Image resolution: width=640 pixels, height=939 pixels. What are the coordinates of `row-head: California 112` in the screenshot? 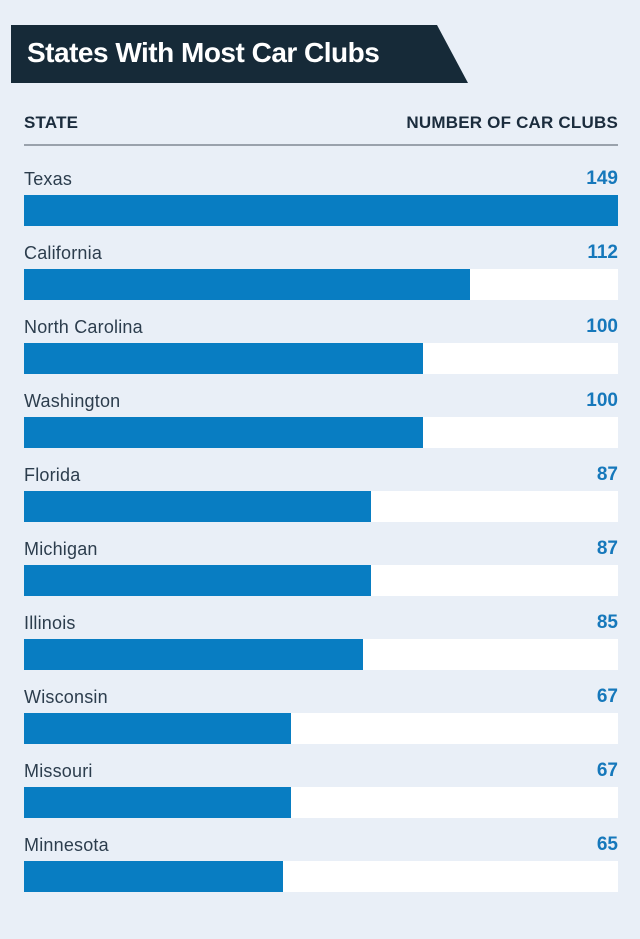 It's located at (321, 254).